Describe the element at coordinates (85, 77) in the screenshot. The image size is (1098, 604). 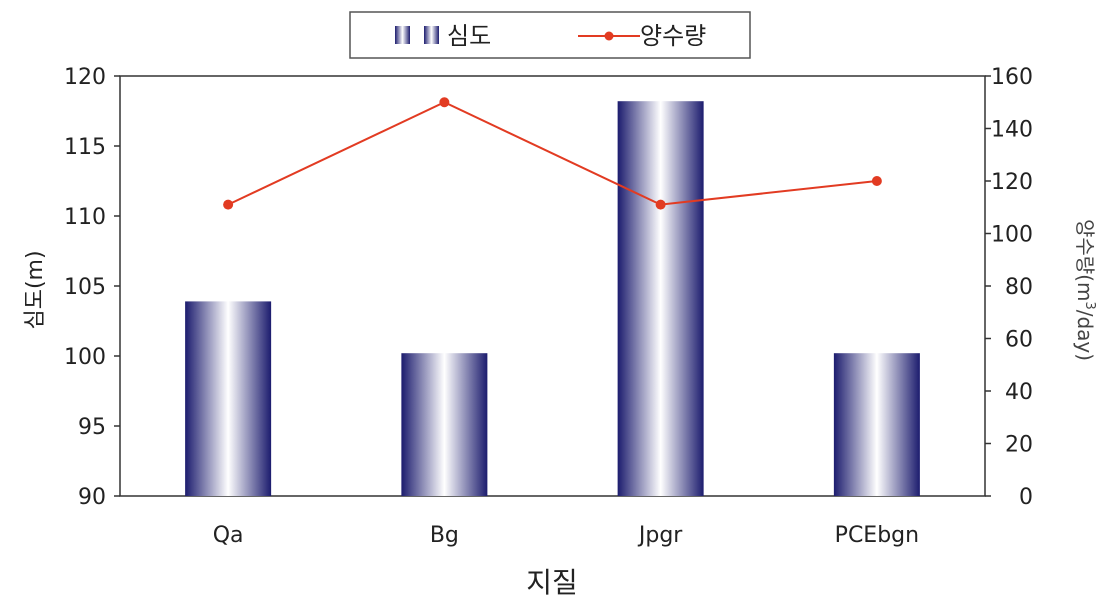
I see `y-tick-label: 120` at that location.